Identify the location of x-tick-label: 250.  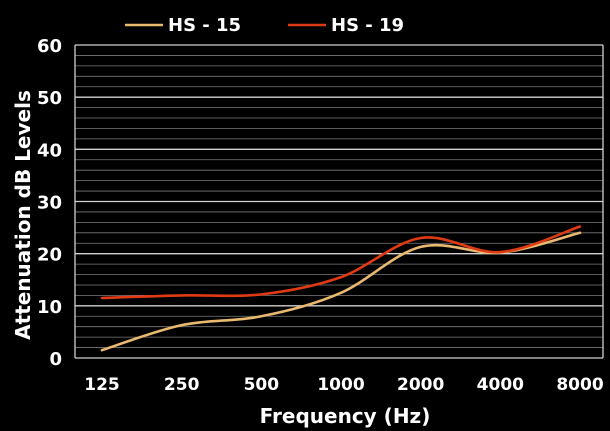
(182, 385).